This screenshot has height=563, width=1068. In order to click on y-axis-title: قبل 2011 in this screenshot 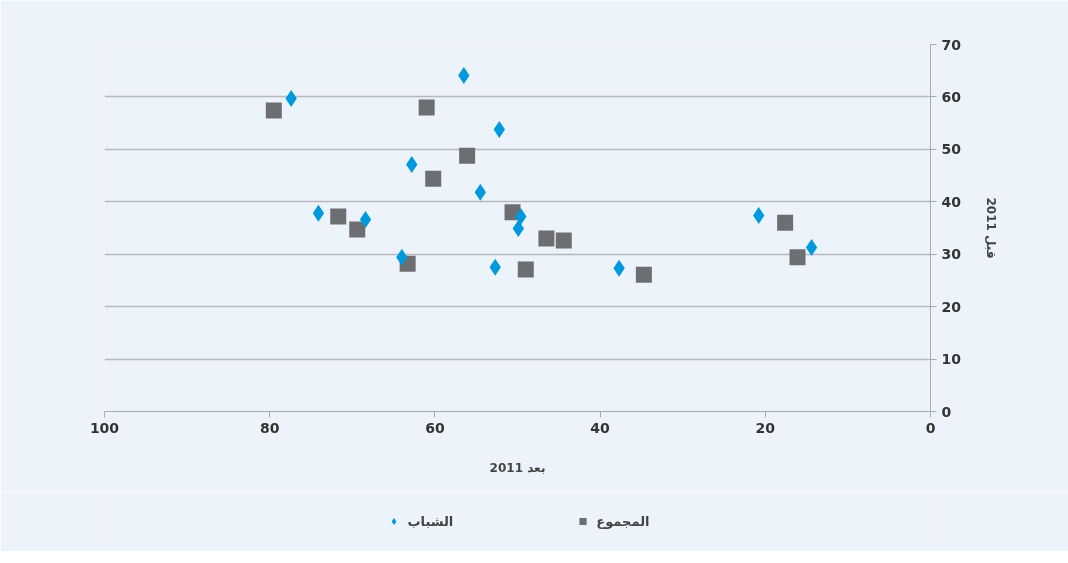, I will do `click(990, 228)`.